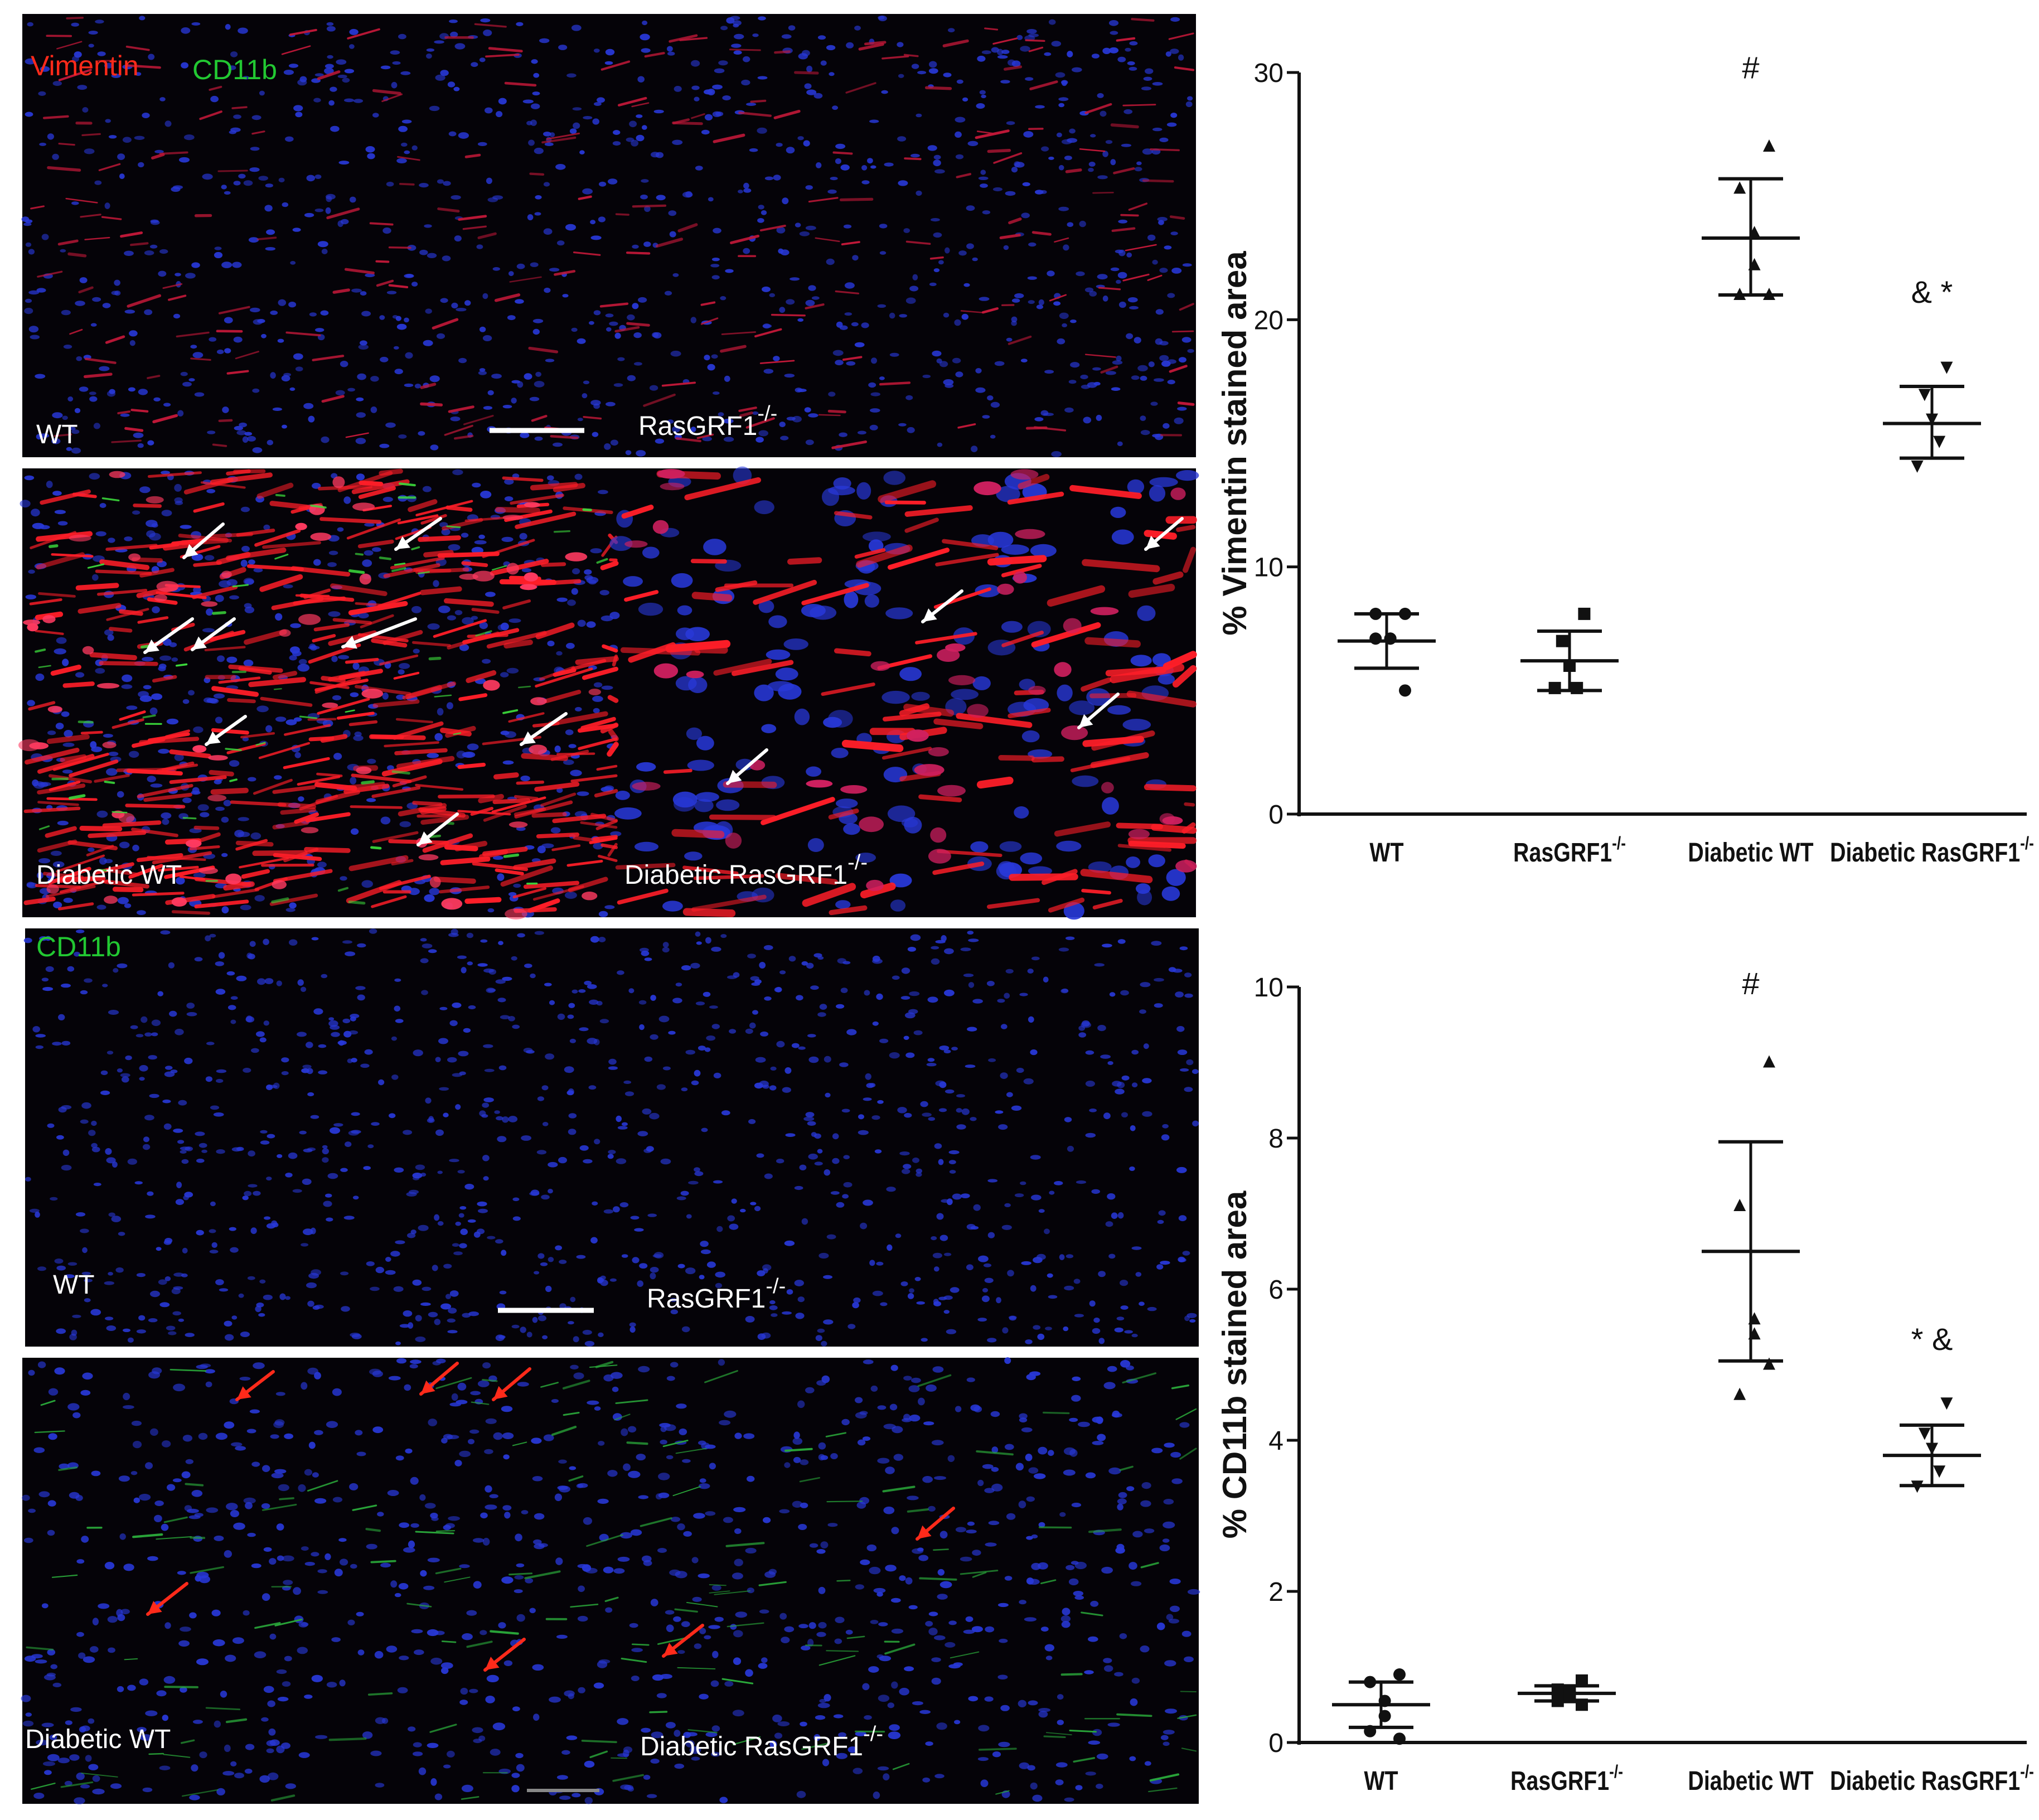 The image size is (2039, 1820). I want to click on y-tick-label: 0, so click(1276, 1744).